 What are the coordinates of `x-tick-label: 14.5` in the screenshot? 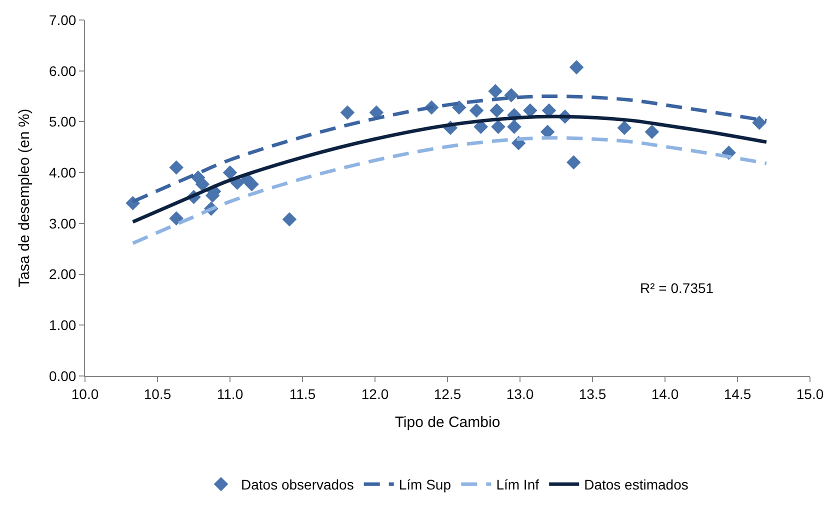 It's located at (738, 394).